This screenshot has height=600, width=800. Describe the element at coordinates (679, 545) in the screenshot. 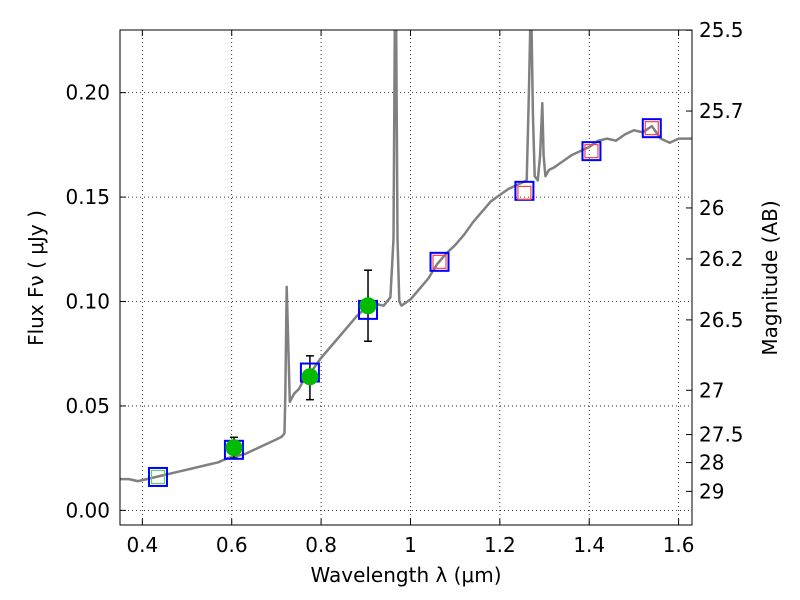

I see `x-tick-label: 1.6` at that location.